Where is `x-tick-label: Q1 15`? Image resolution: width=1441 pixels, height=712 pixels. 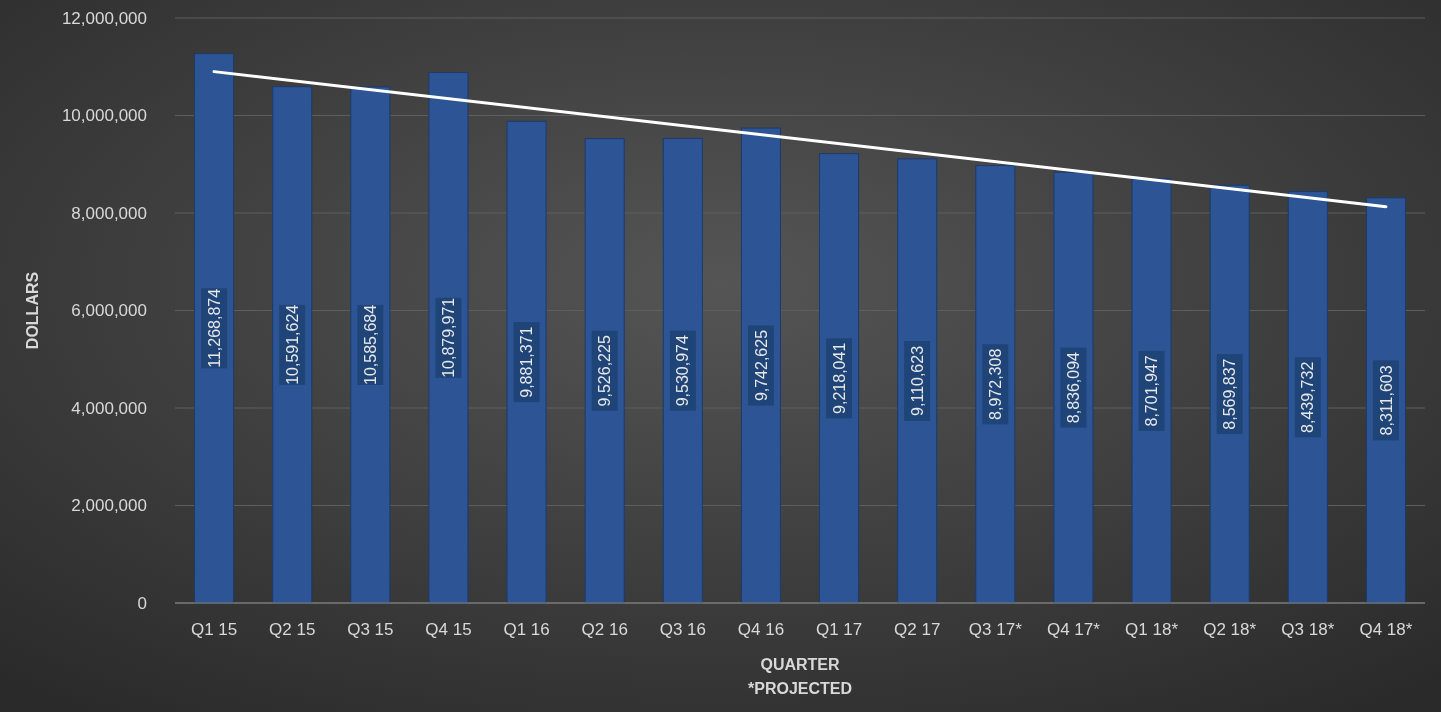 x-tick-label: Q1 15 is located at coordinates (214, 629).